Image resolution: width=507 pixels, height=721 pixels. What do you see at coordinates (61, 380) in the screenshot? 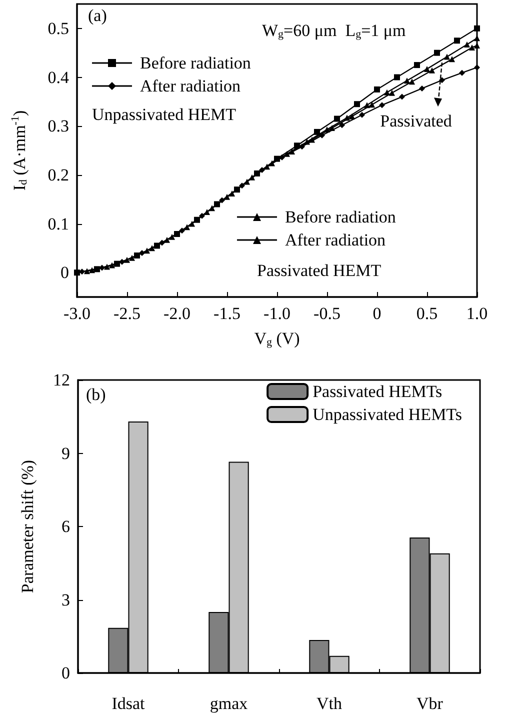
I see `y-tick-label: 12` at bounding box center [61, 380].